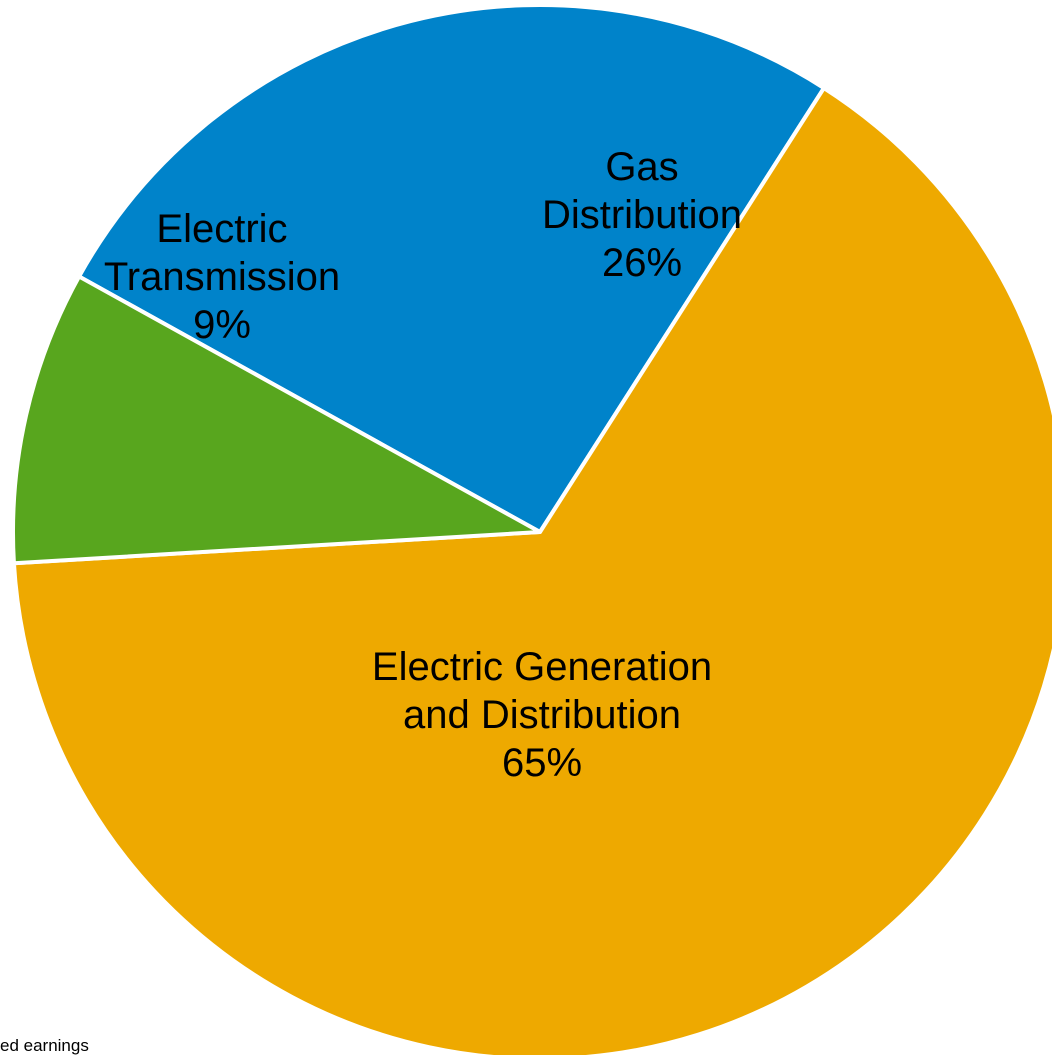  I want to click on slice-name-label: Transmission, so click(222, 277).